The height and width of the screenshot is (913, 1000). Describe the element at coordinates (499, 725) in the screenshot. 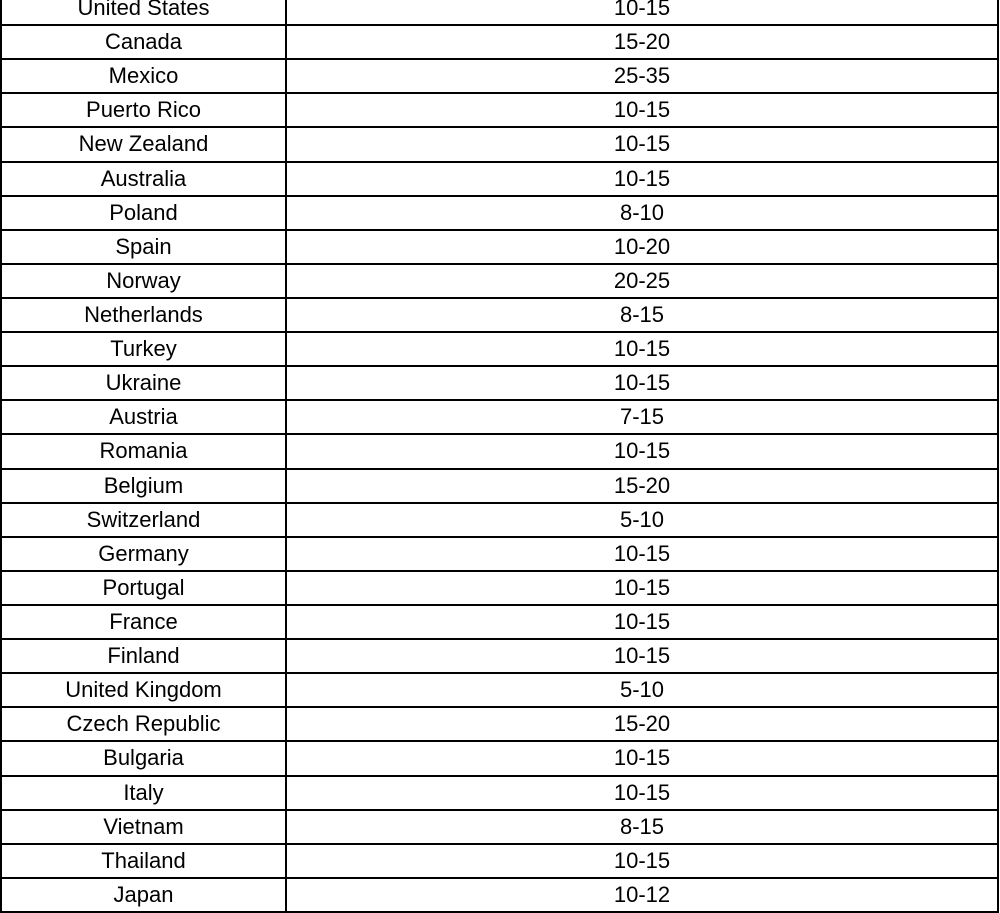

I see `table-row: Czech Republic 15-20` at that location.